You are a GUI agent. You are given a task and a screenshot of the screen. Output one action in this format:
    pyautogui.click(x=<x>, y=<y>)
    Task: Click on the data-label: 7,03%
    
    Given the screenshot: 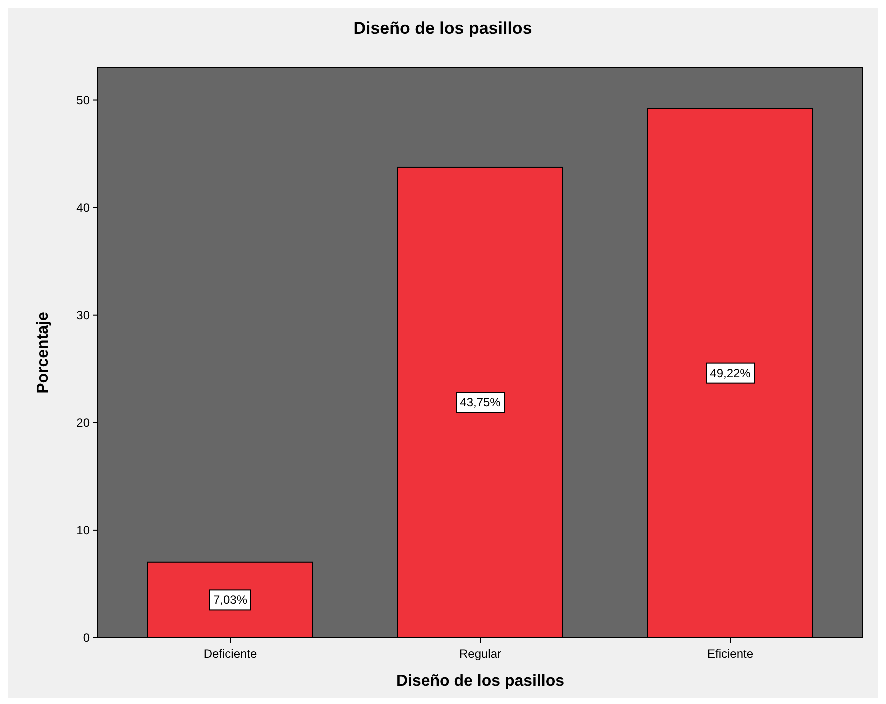 What is the action you would take?
    pyautogui.click(x=230, y=600)
    